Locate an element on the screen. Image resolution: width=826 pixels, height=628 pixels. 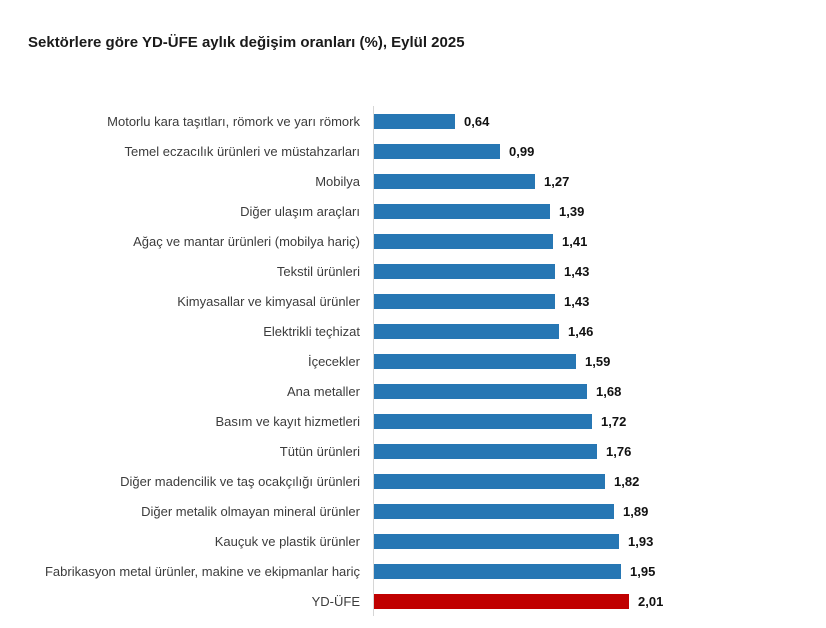
bar-zone: 1,89 is located at coordinates (510, 511).